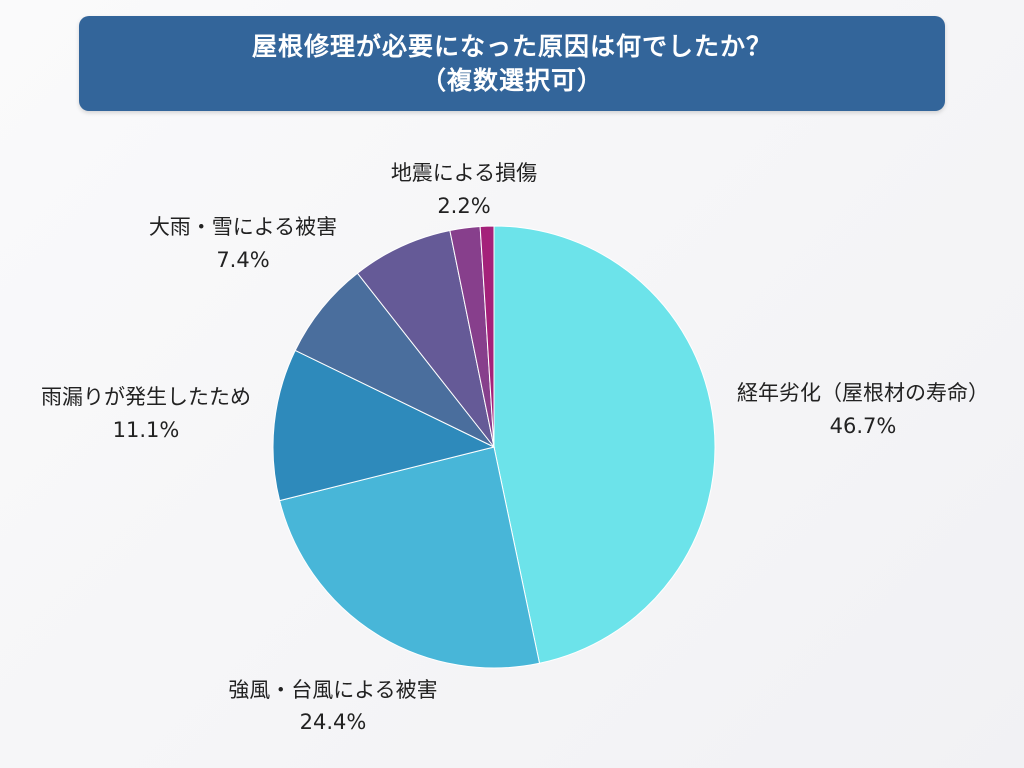 Image resolution: width=1024 pixels, height=768 pixels. What do you see at coordinates (146, 397) in the screenshot?
I see `slice-label-leak: 雨漏りが発生したため` at bounding box center [146, 397].